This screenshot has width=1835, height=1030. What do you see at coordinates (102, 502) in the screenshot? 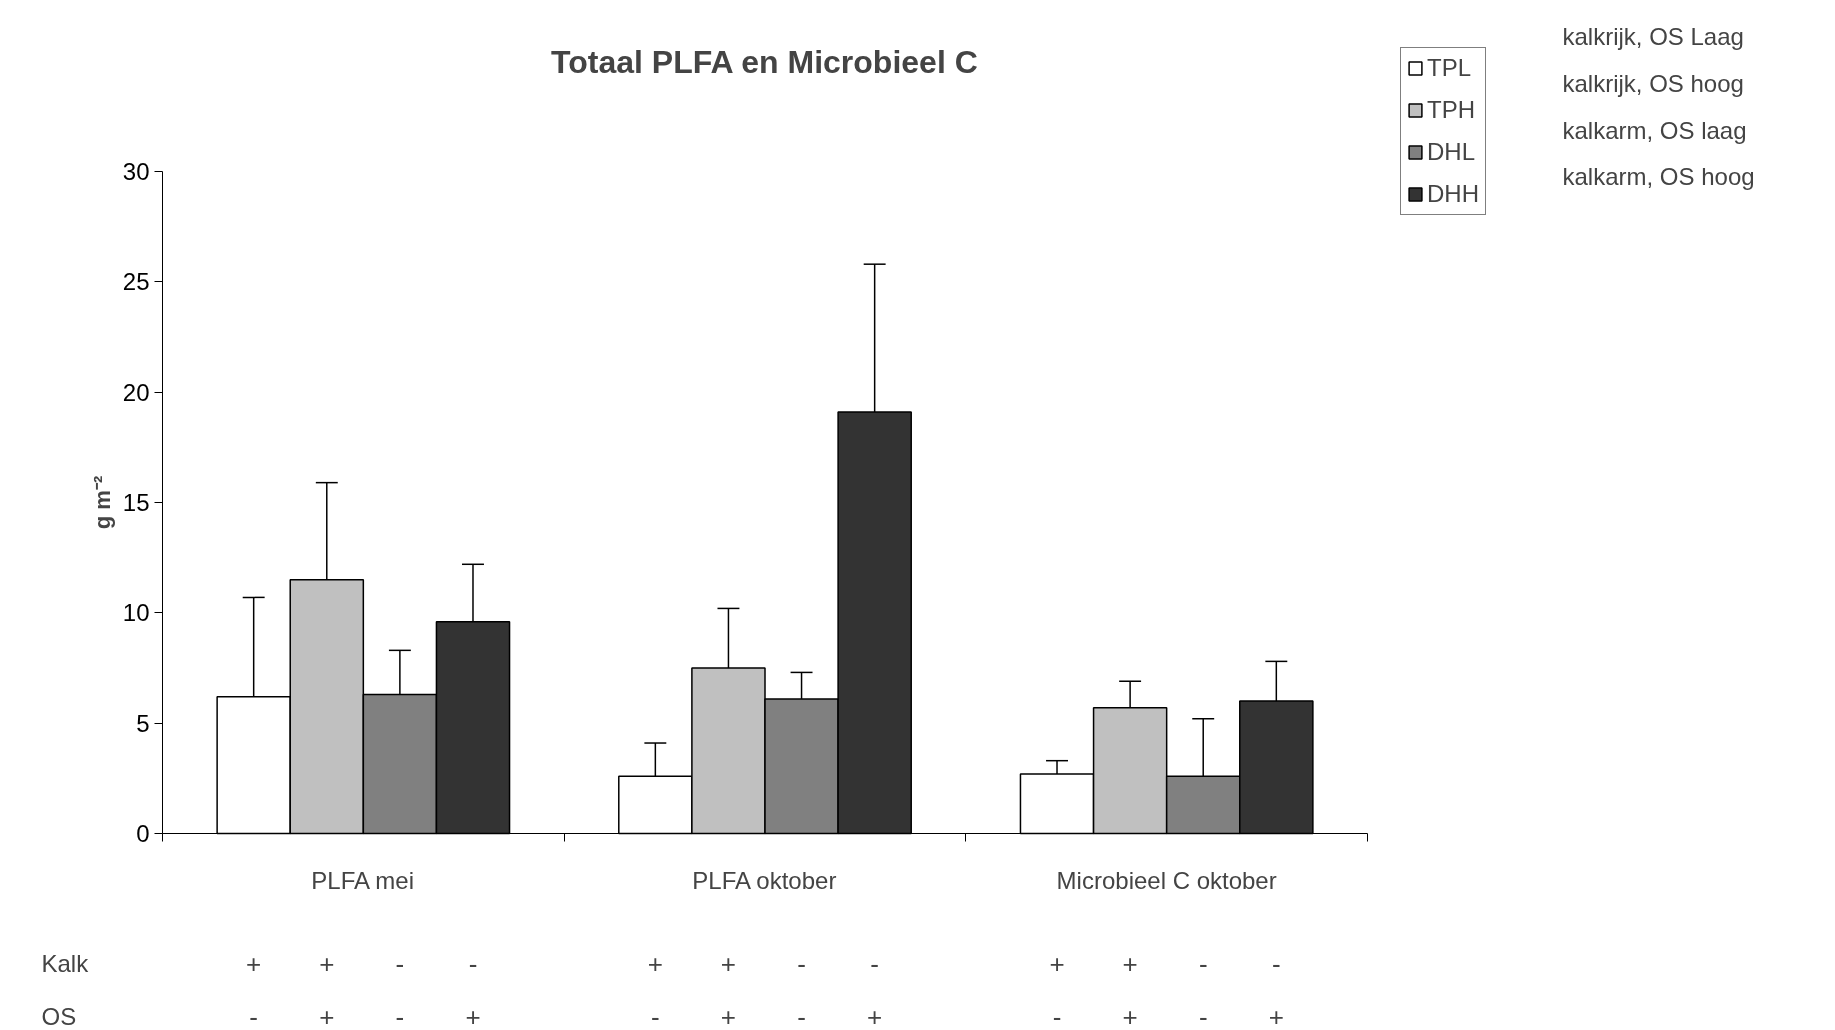
I see `y-axis-title: g m⁻²` at bounding box center [102, 502].